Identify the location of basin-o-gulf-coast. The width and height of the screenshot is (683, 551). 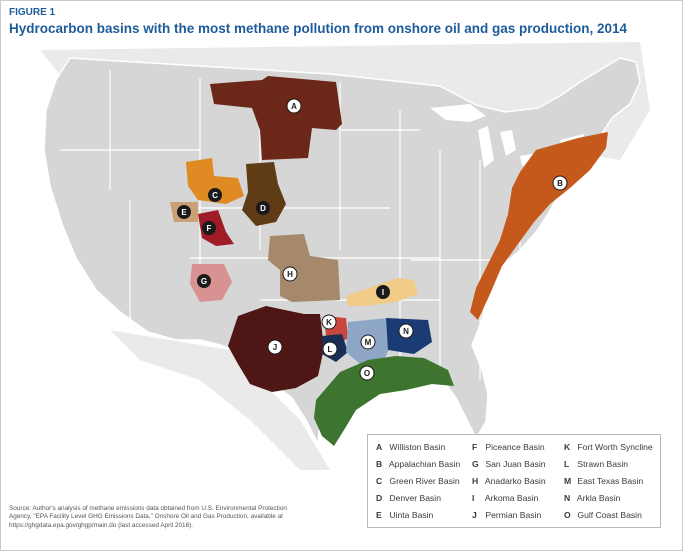
(384, 401).